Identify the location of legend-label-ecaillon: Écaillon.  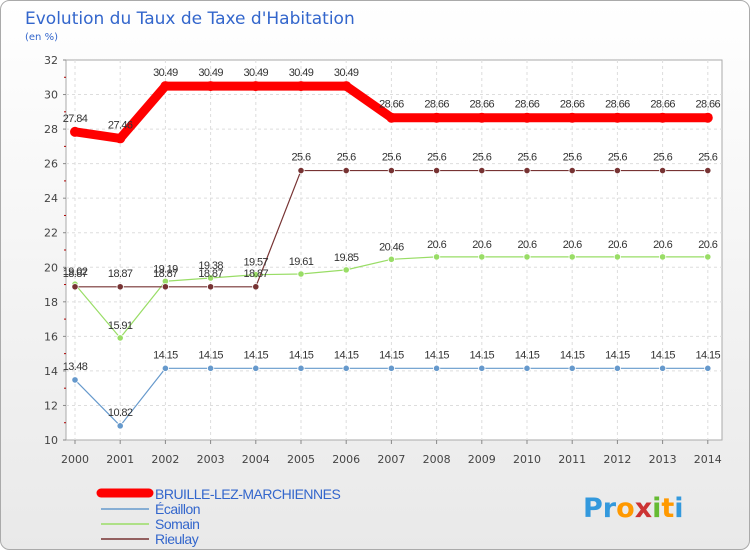
(177, 509).